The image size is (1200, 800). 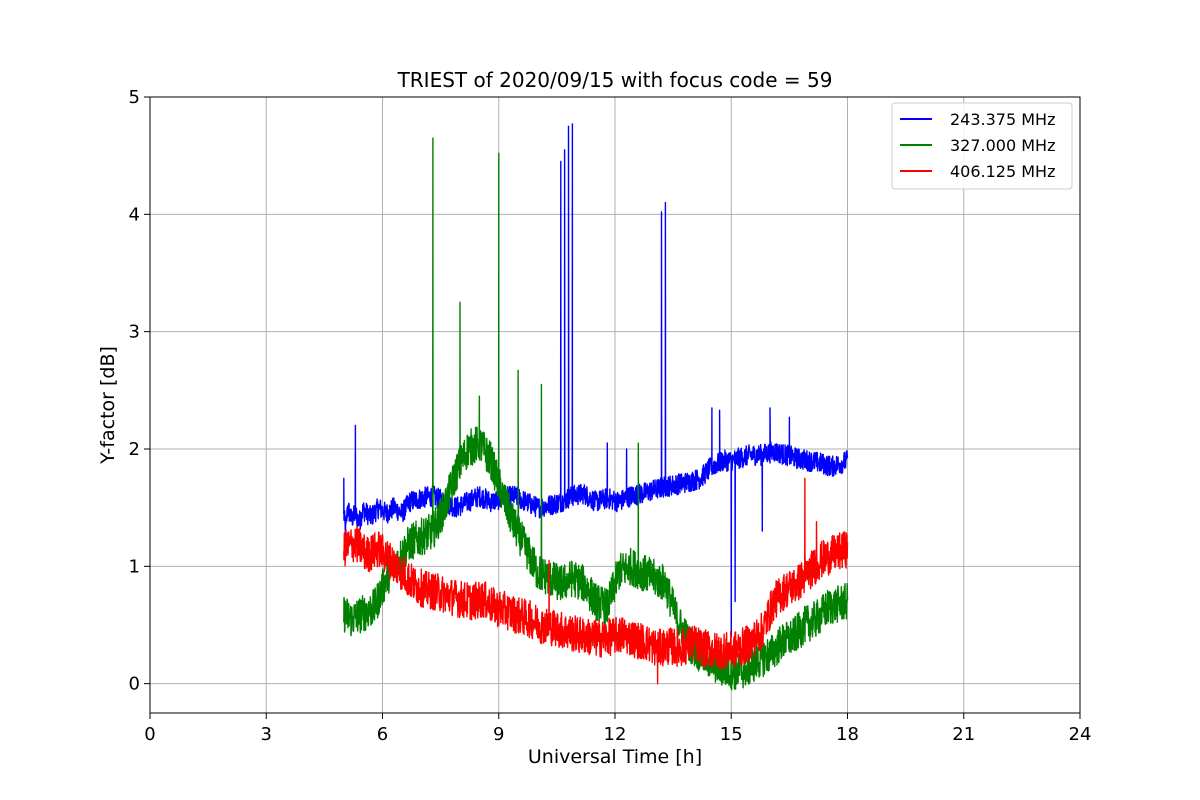 I want to click on legend-label: 243.375 MHz, so click(x=1002, y=119).